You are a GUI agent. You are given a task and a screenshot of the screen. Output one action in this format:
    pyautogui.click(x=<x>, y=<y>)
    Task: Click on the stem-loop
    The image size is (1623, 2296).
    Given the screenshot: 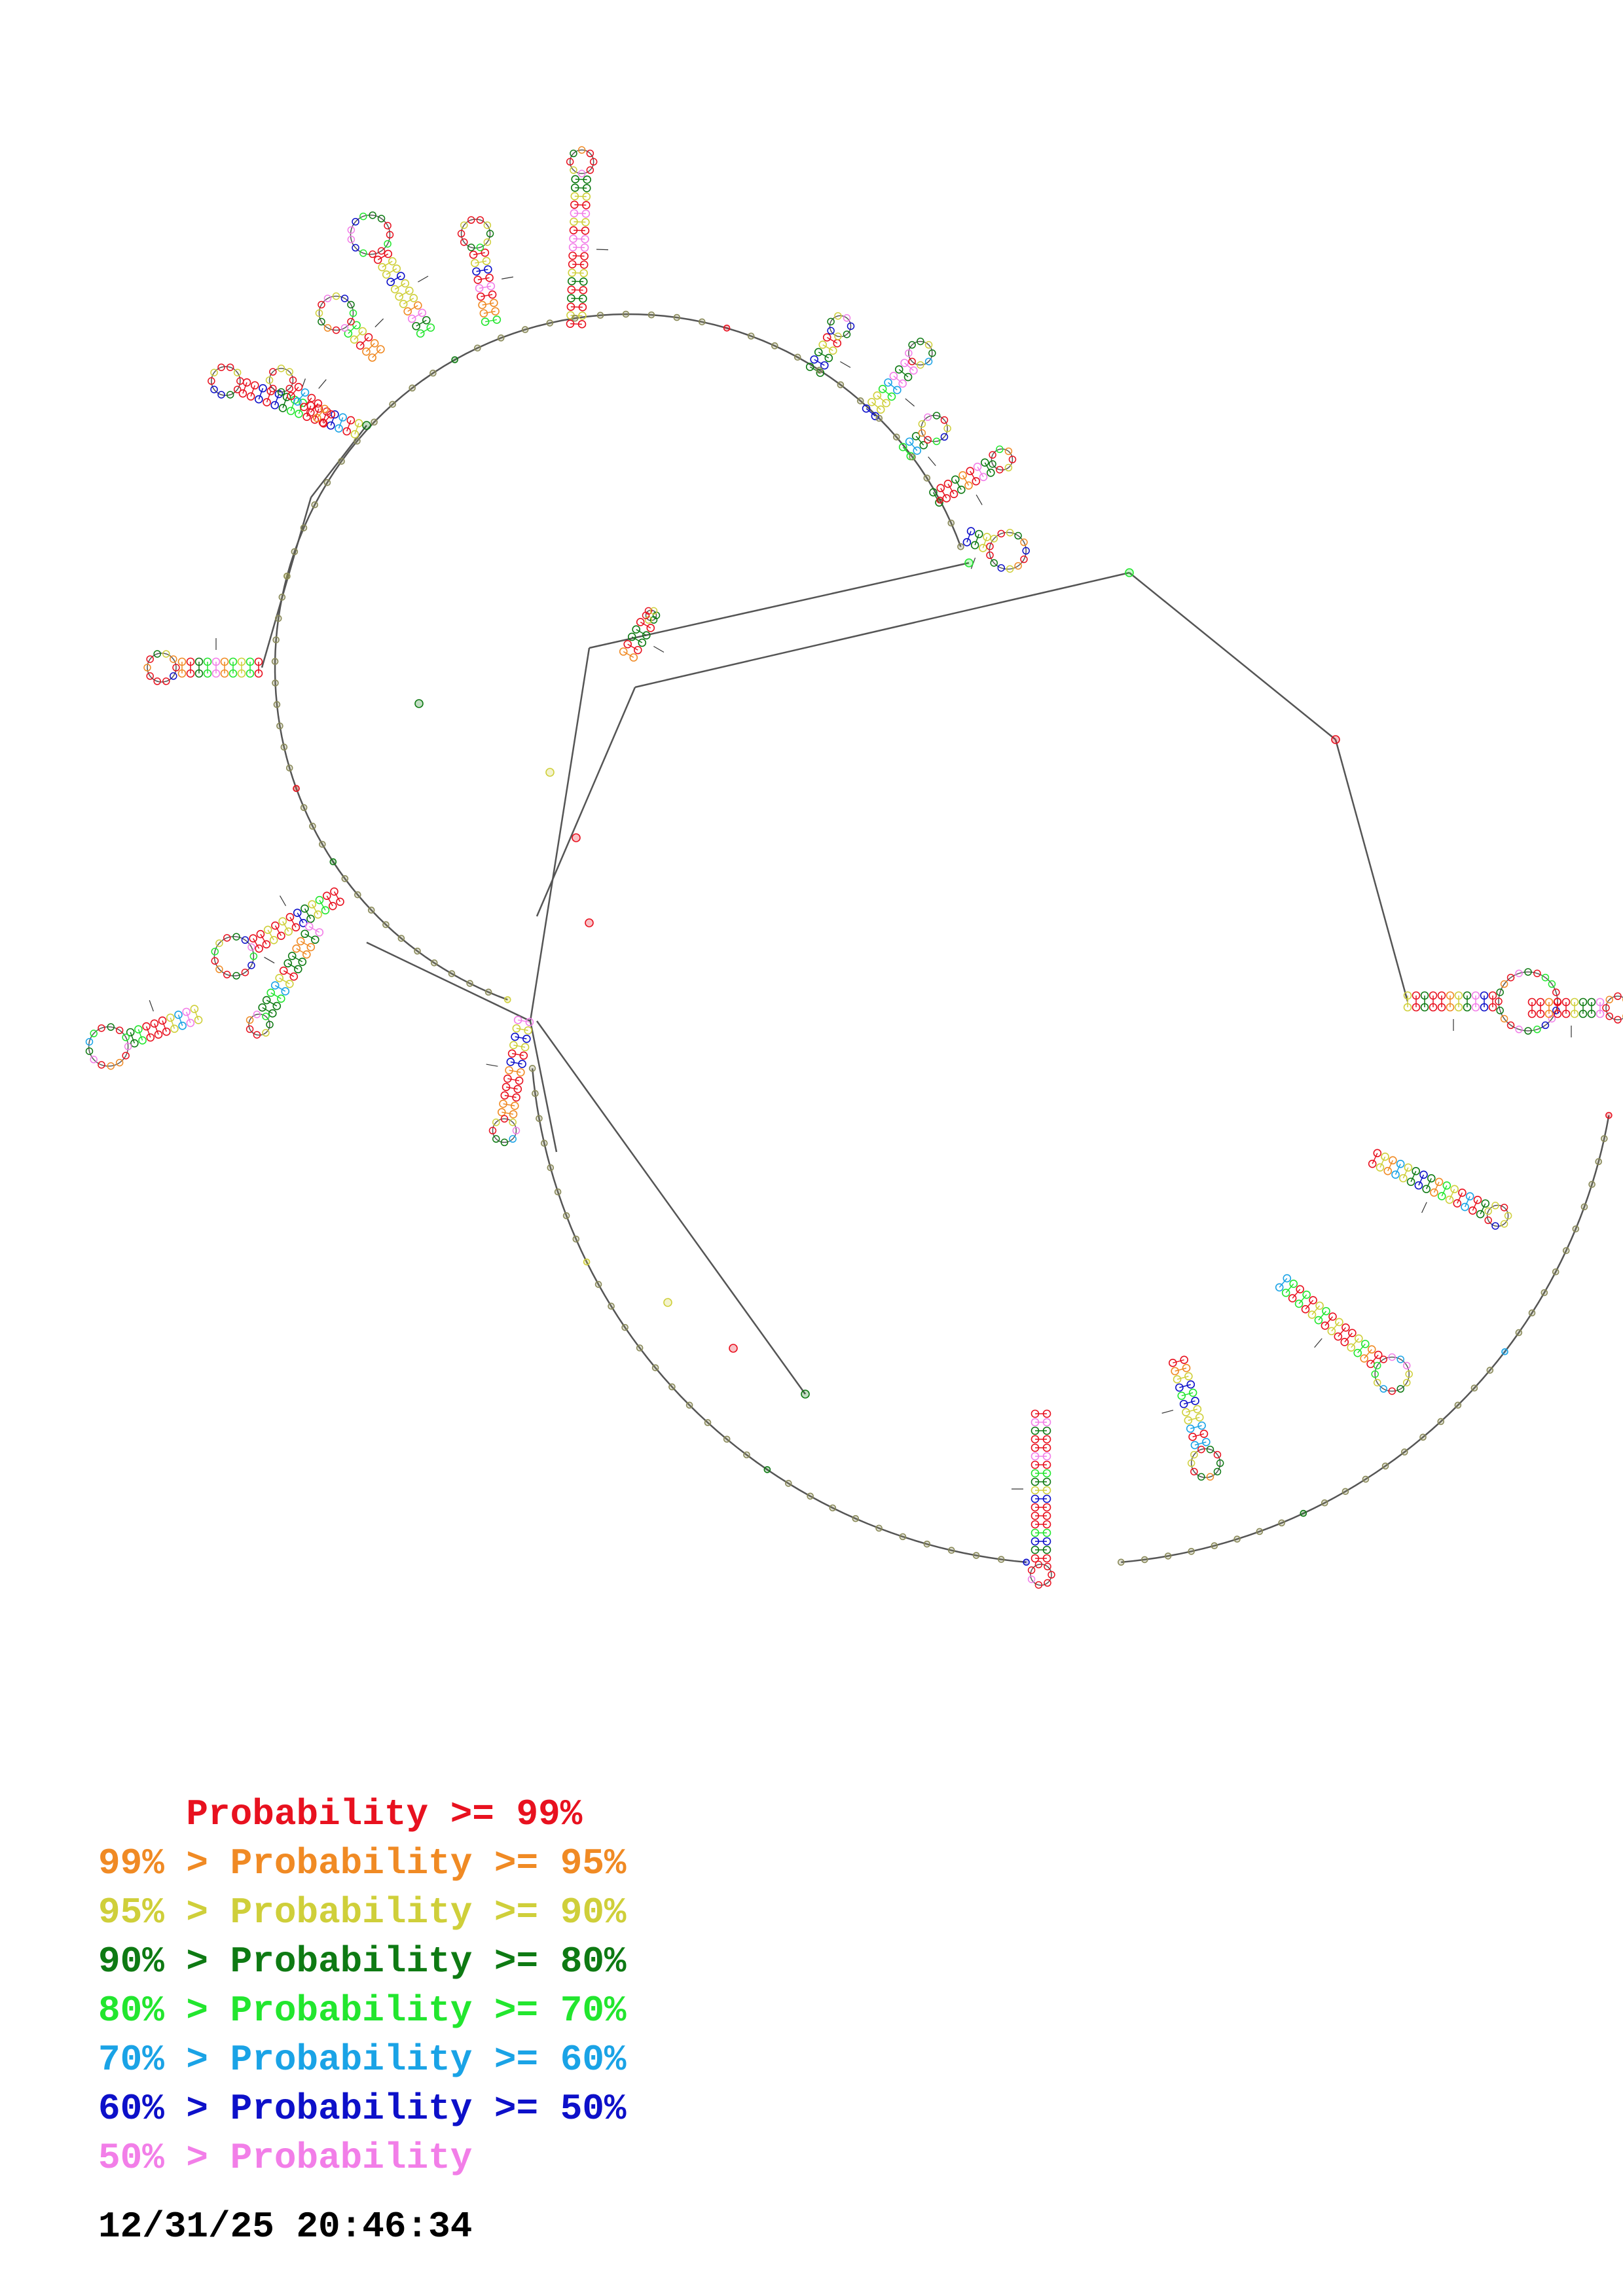 What is the action you would take?
    pyautogui.click(x=1575, y=1014)
    